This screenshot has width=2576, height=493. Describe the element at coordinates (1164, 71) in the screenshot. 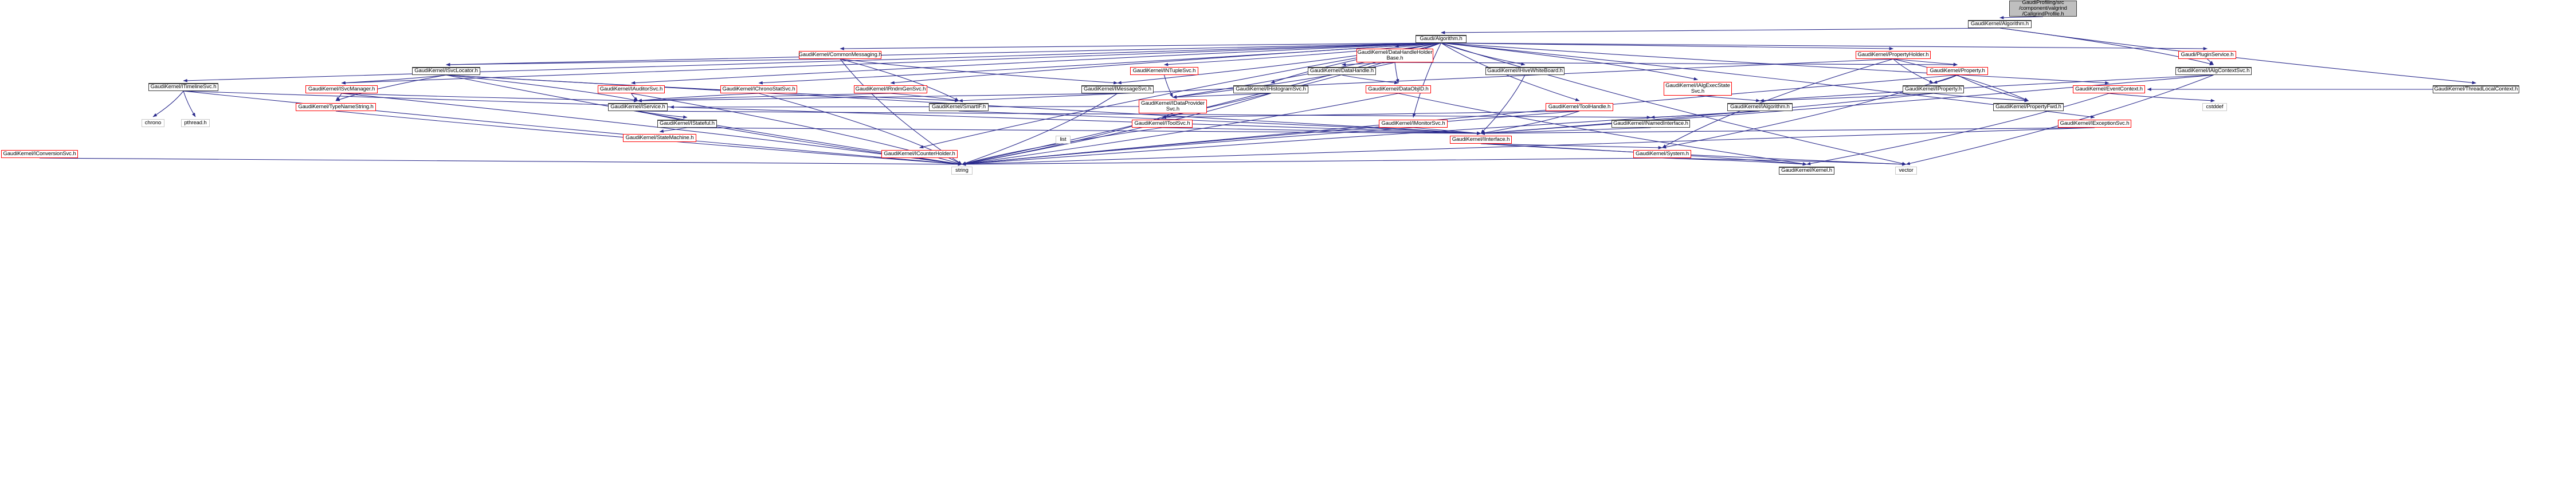

I see `graph-node-intuplesvc: GaudiKernel/INTupleSvc.h` at that location.